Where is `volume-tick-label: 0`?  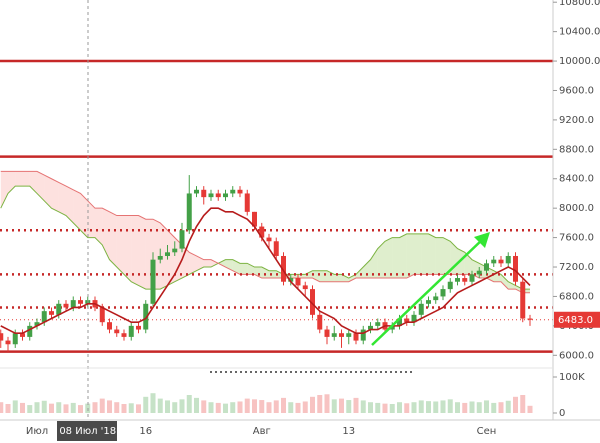
volume-tick-label: 0 is located at coordinates (562, 413).